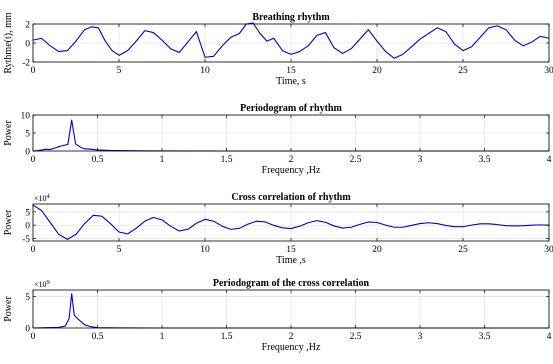  I want to click on chart1-x-tick-label: 20, so click(377, 71).